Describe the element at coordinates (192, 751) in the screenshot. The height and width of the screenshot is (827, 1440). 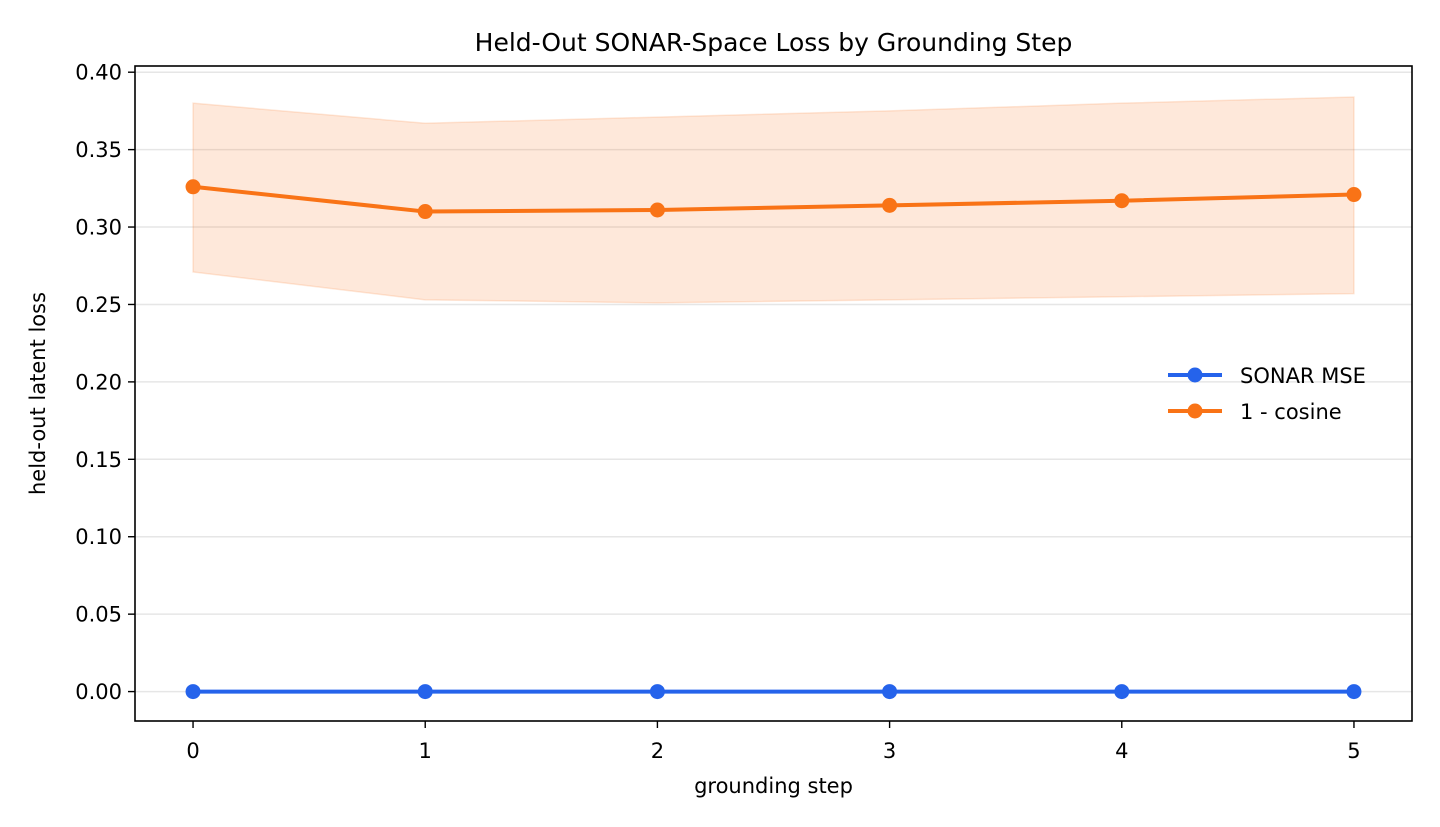
I see `x-tick-label: 0` at that location.